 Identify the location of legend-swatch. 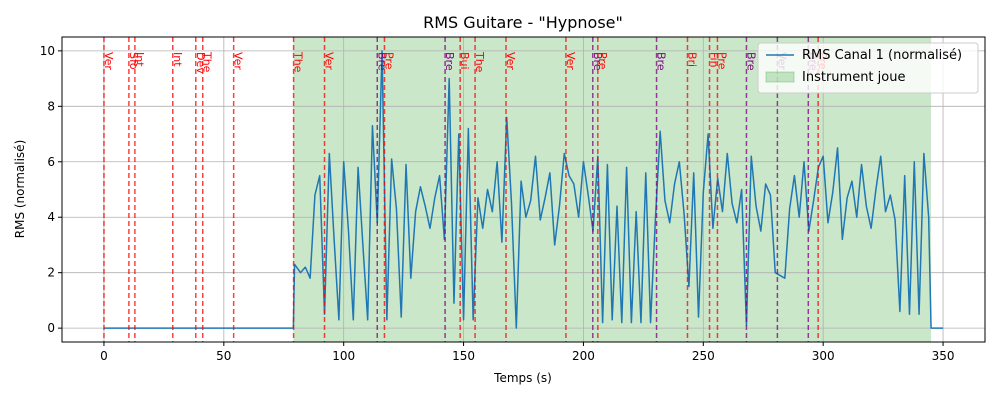
(780, 77).